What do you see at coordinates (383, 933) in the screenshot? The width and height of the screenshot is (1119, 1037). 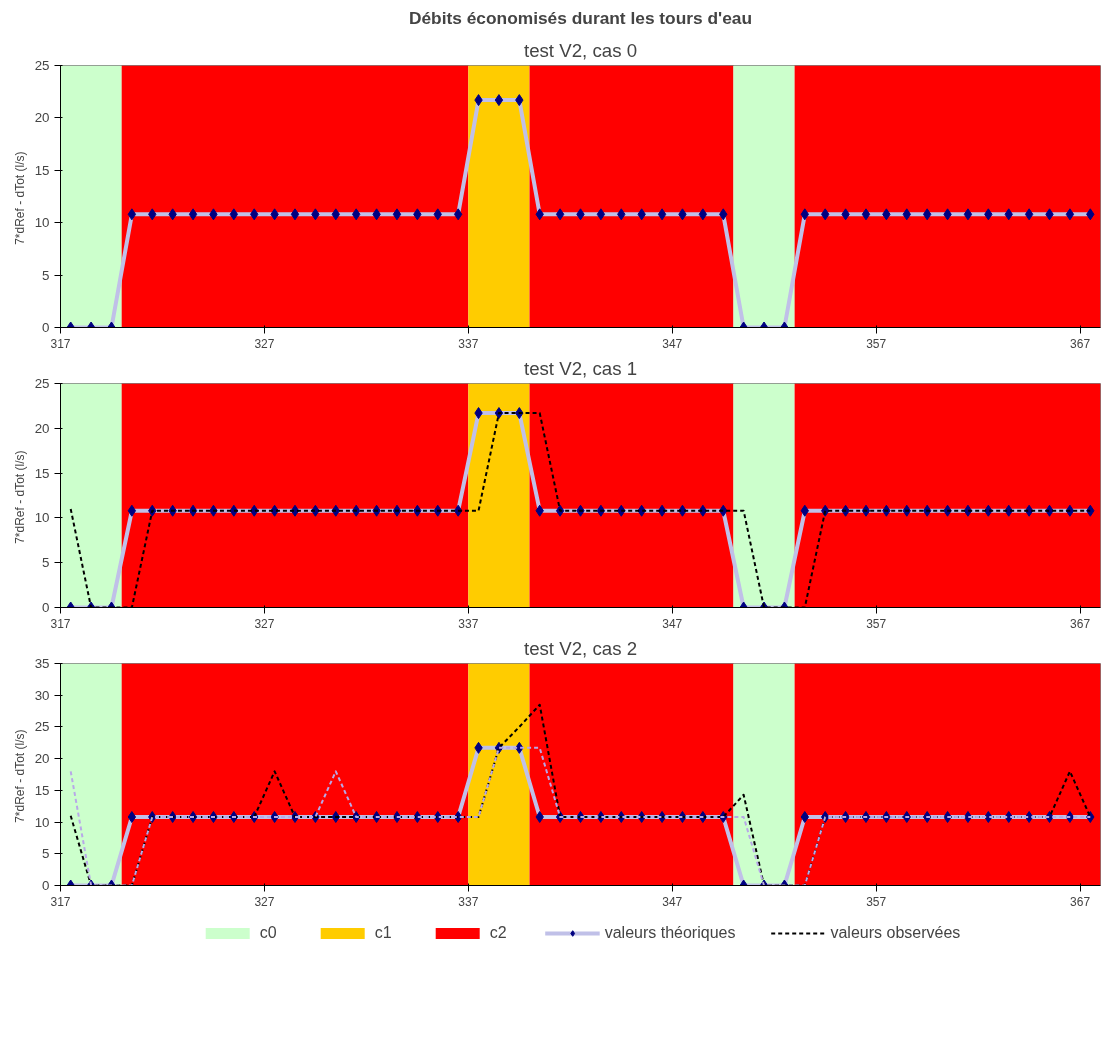 I see `legend-label: c1` at bounding box center [383, 933].